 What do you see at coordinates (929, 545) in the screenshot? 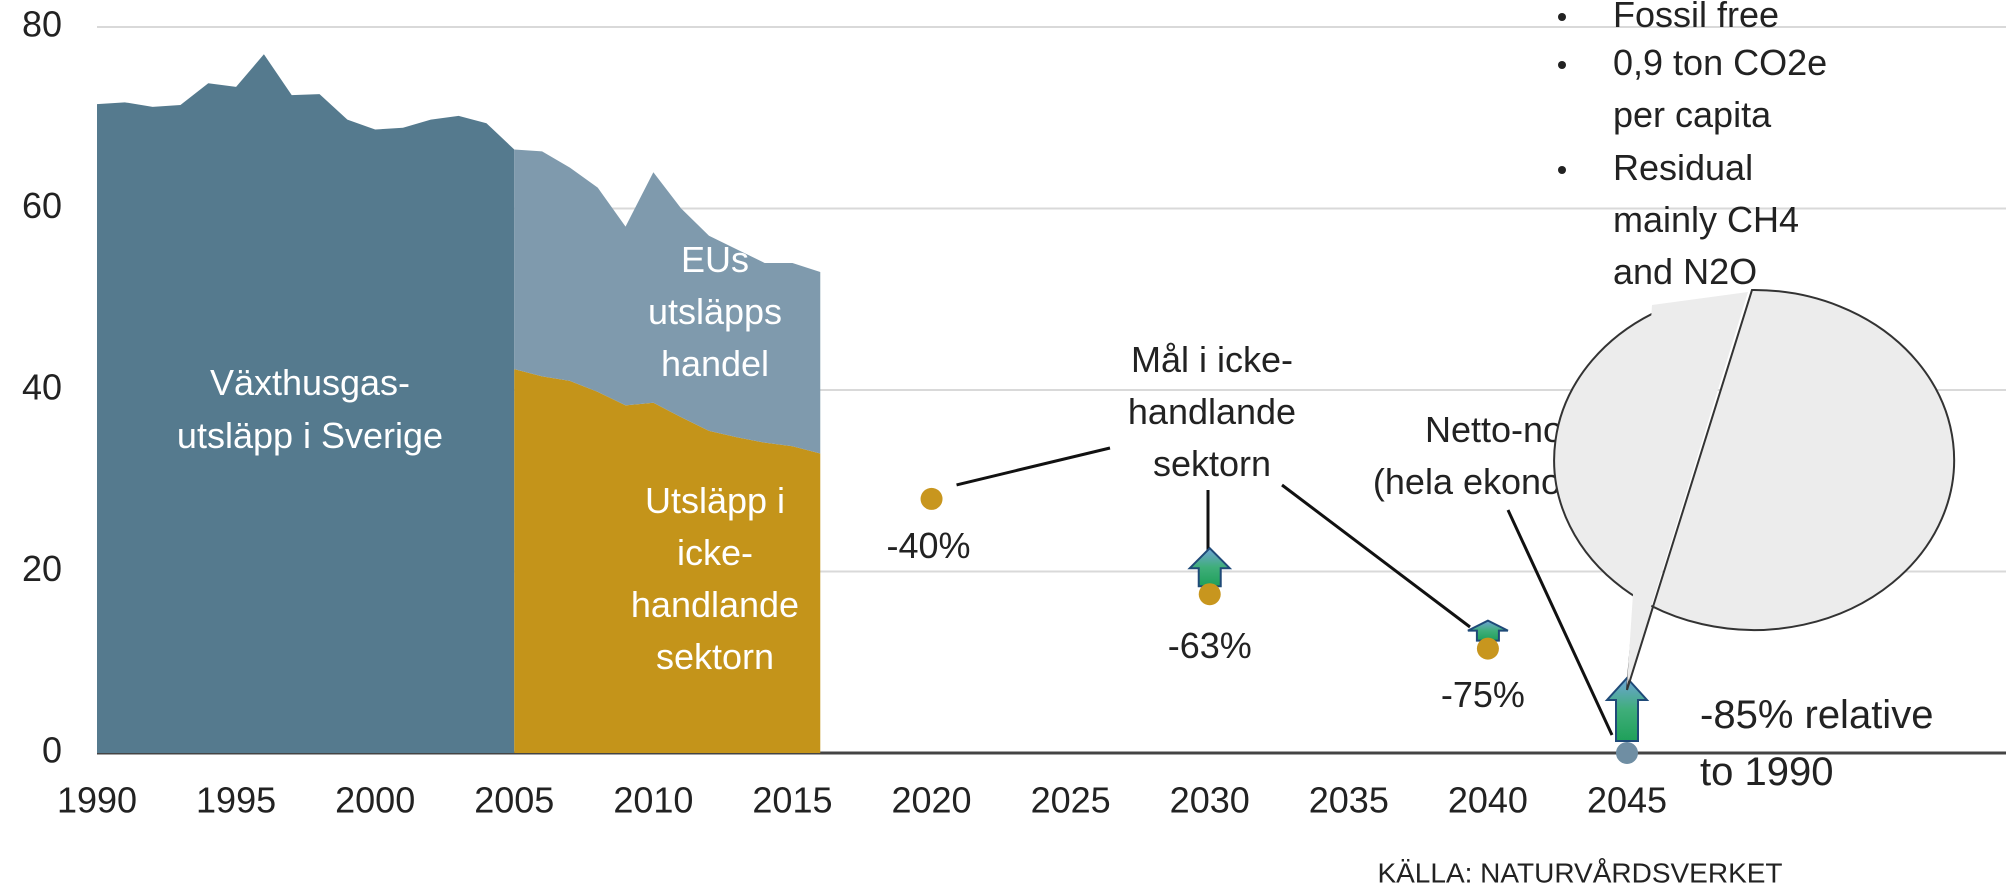
I see `target-label: -40%` at bounding box center [929, 545].